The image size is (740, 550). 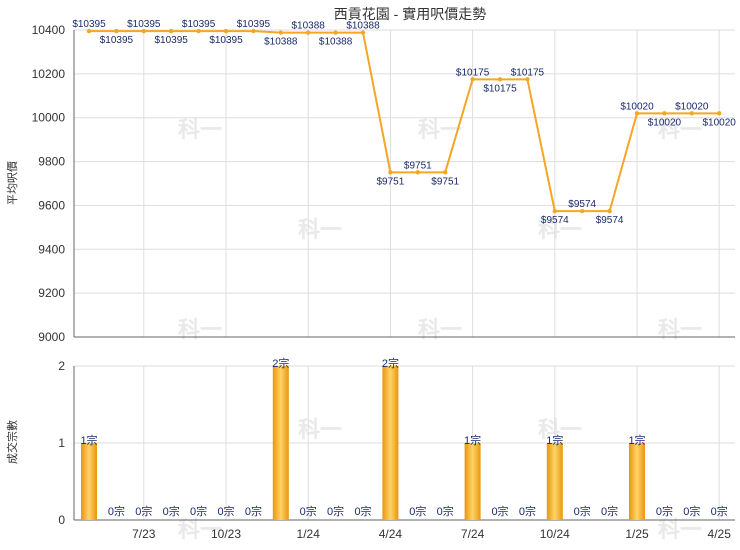 I want to click on volume-label-13: 0宗, so click(x=445, y=511).